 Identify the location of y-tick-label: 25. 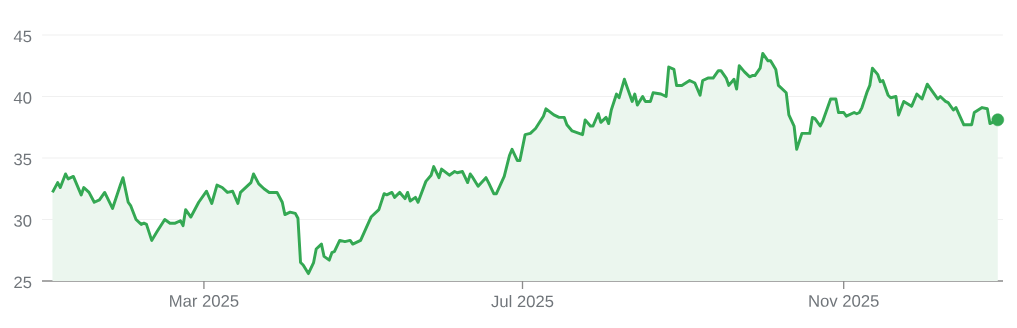
(23, 282).